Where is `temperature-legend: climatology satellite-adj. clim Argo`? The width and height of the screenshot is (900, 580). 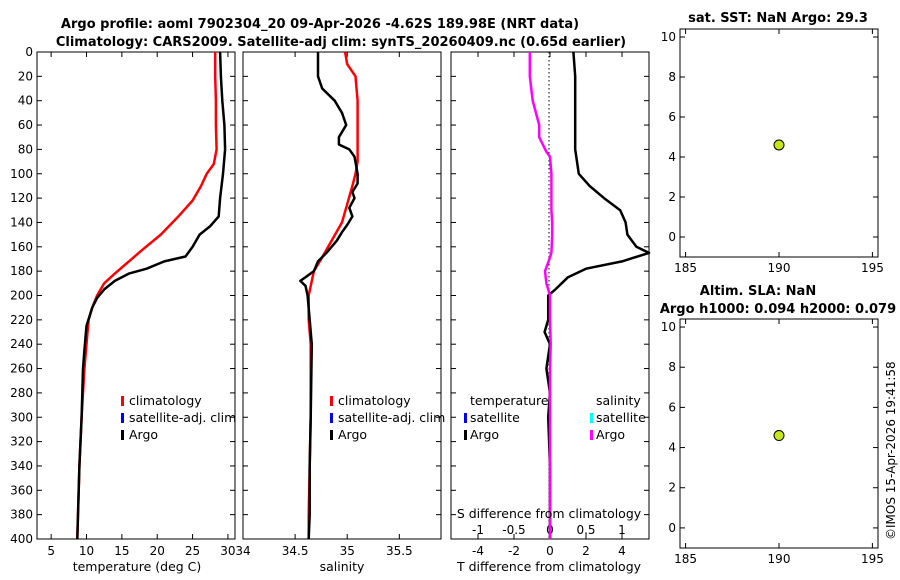 temperature-legend: climatology satellite-adj. clim Argo is located at coordinates (178, 417).